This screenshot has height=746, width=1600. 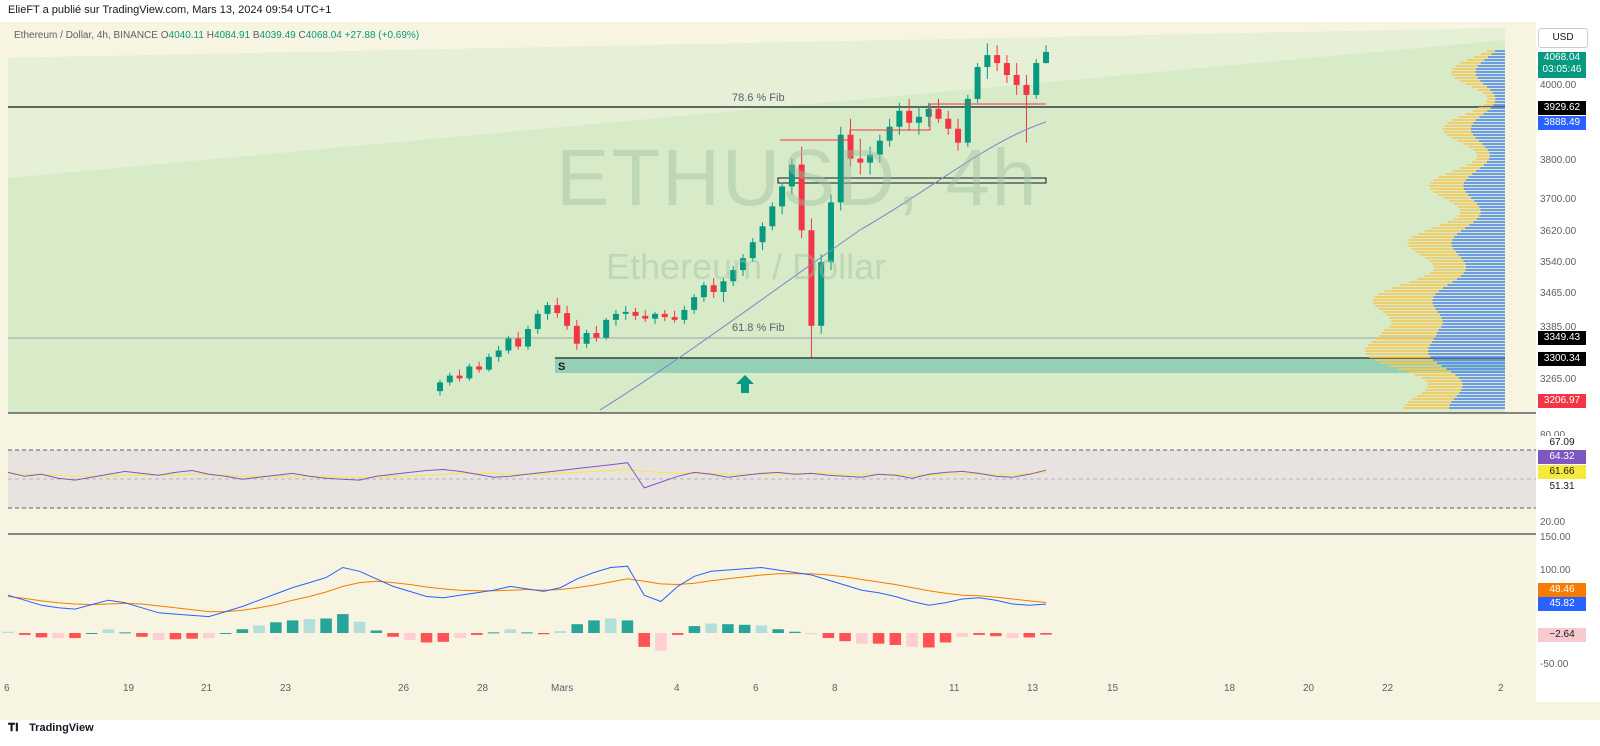 What do you see at coordinates (1555, 537) in the screenshot?
I see `macd-tick: 150.00` at bounding box center [1555, 537].